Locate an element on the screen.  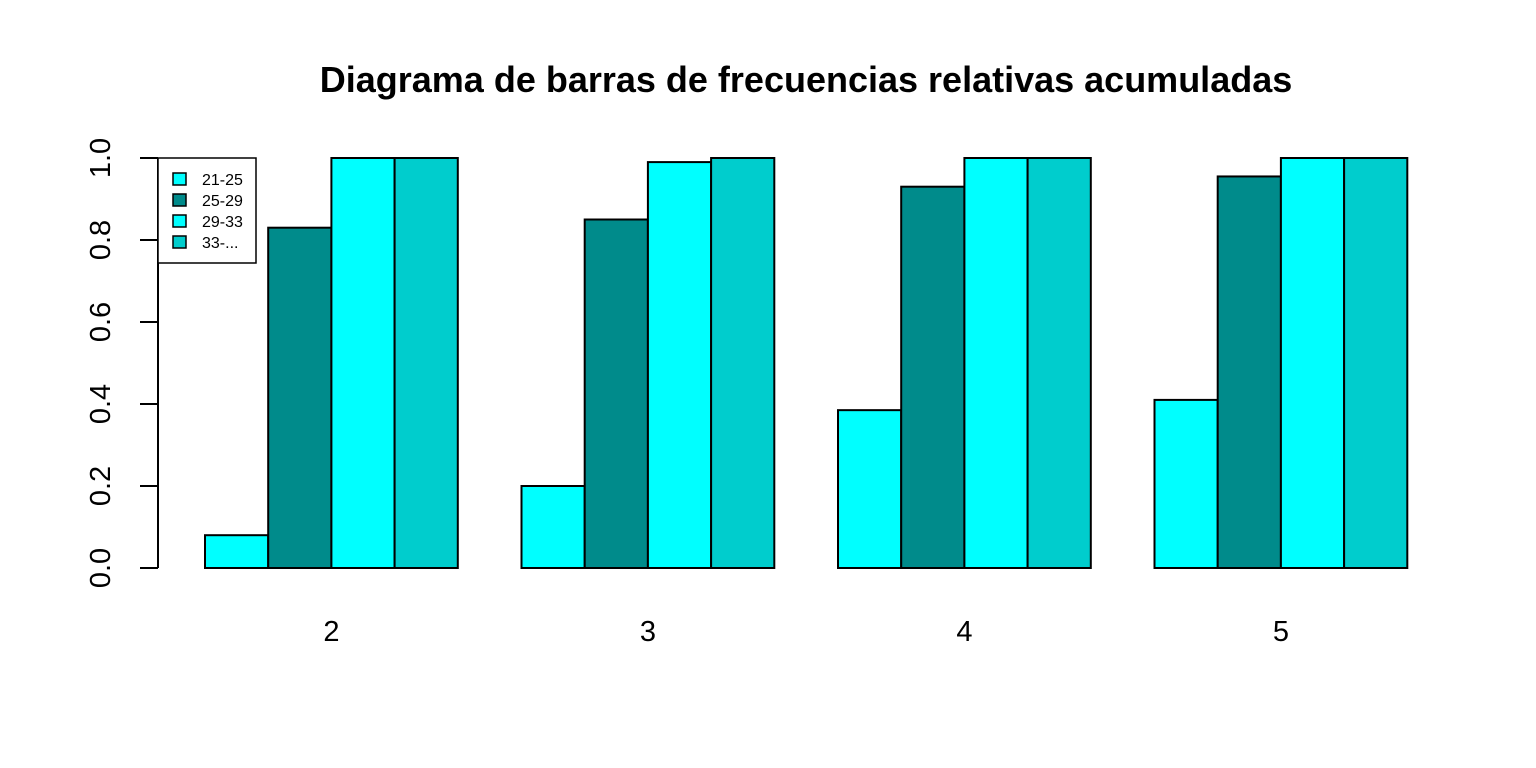
y-tick-label: 0.6 is located at coordinates (101, 322).